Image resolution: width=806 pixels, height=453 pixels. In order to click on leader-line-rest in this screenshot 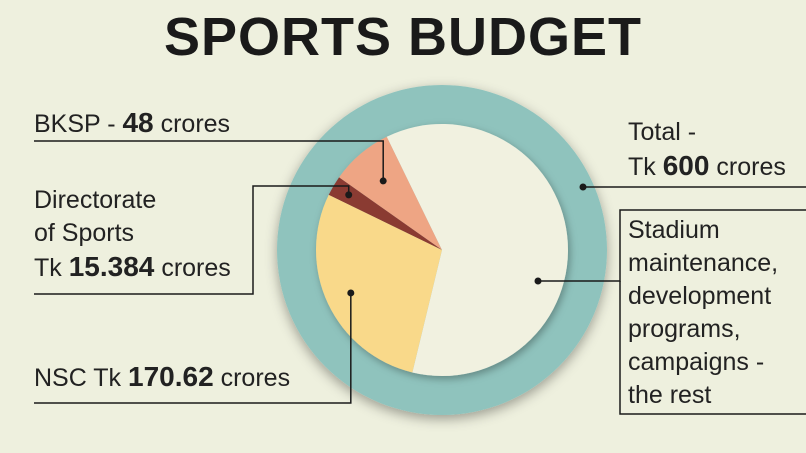, I will do `click(672, 245)`.